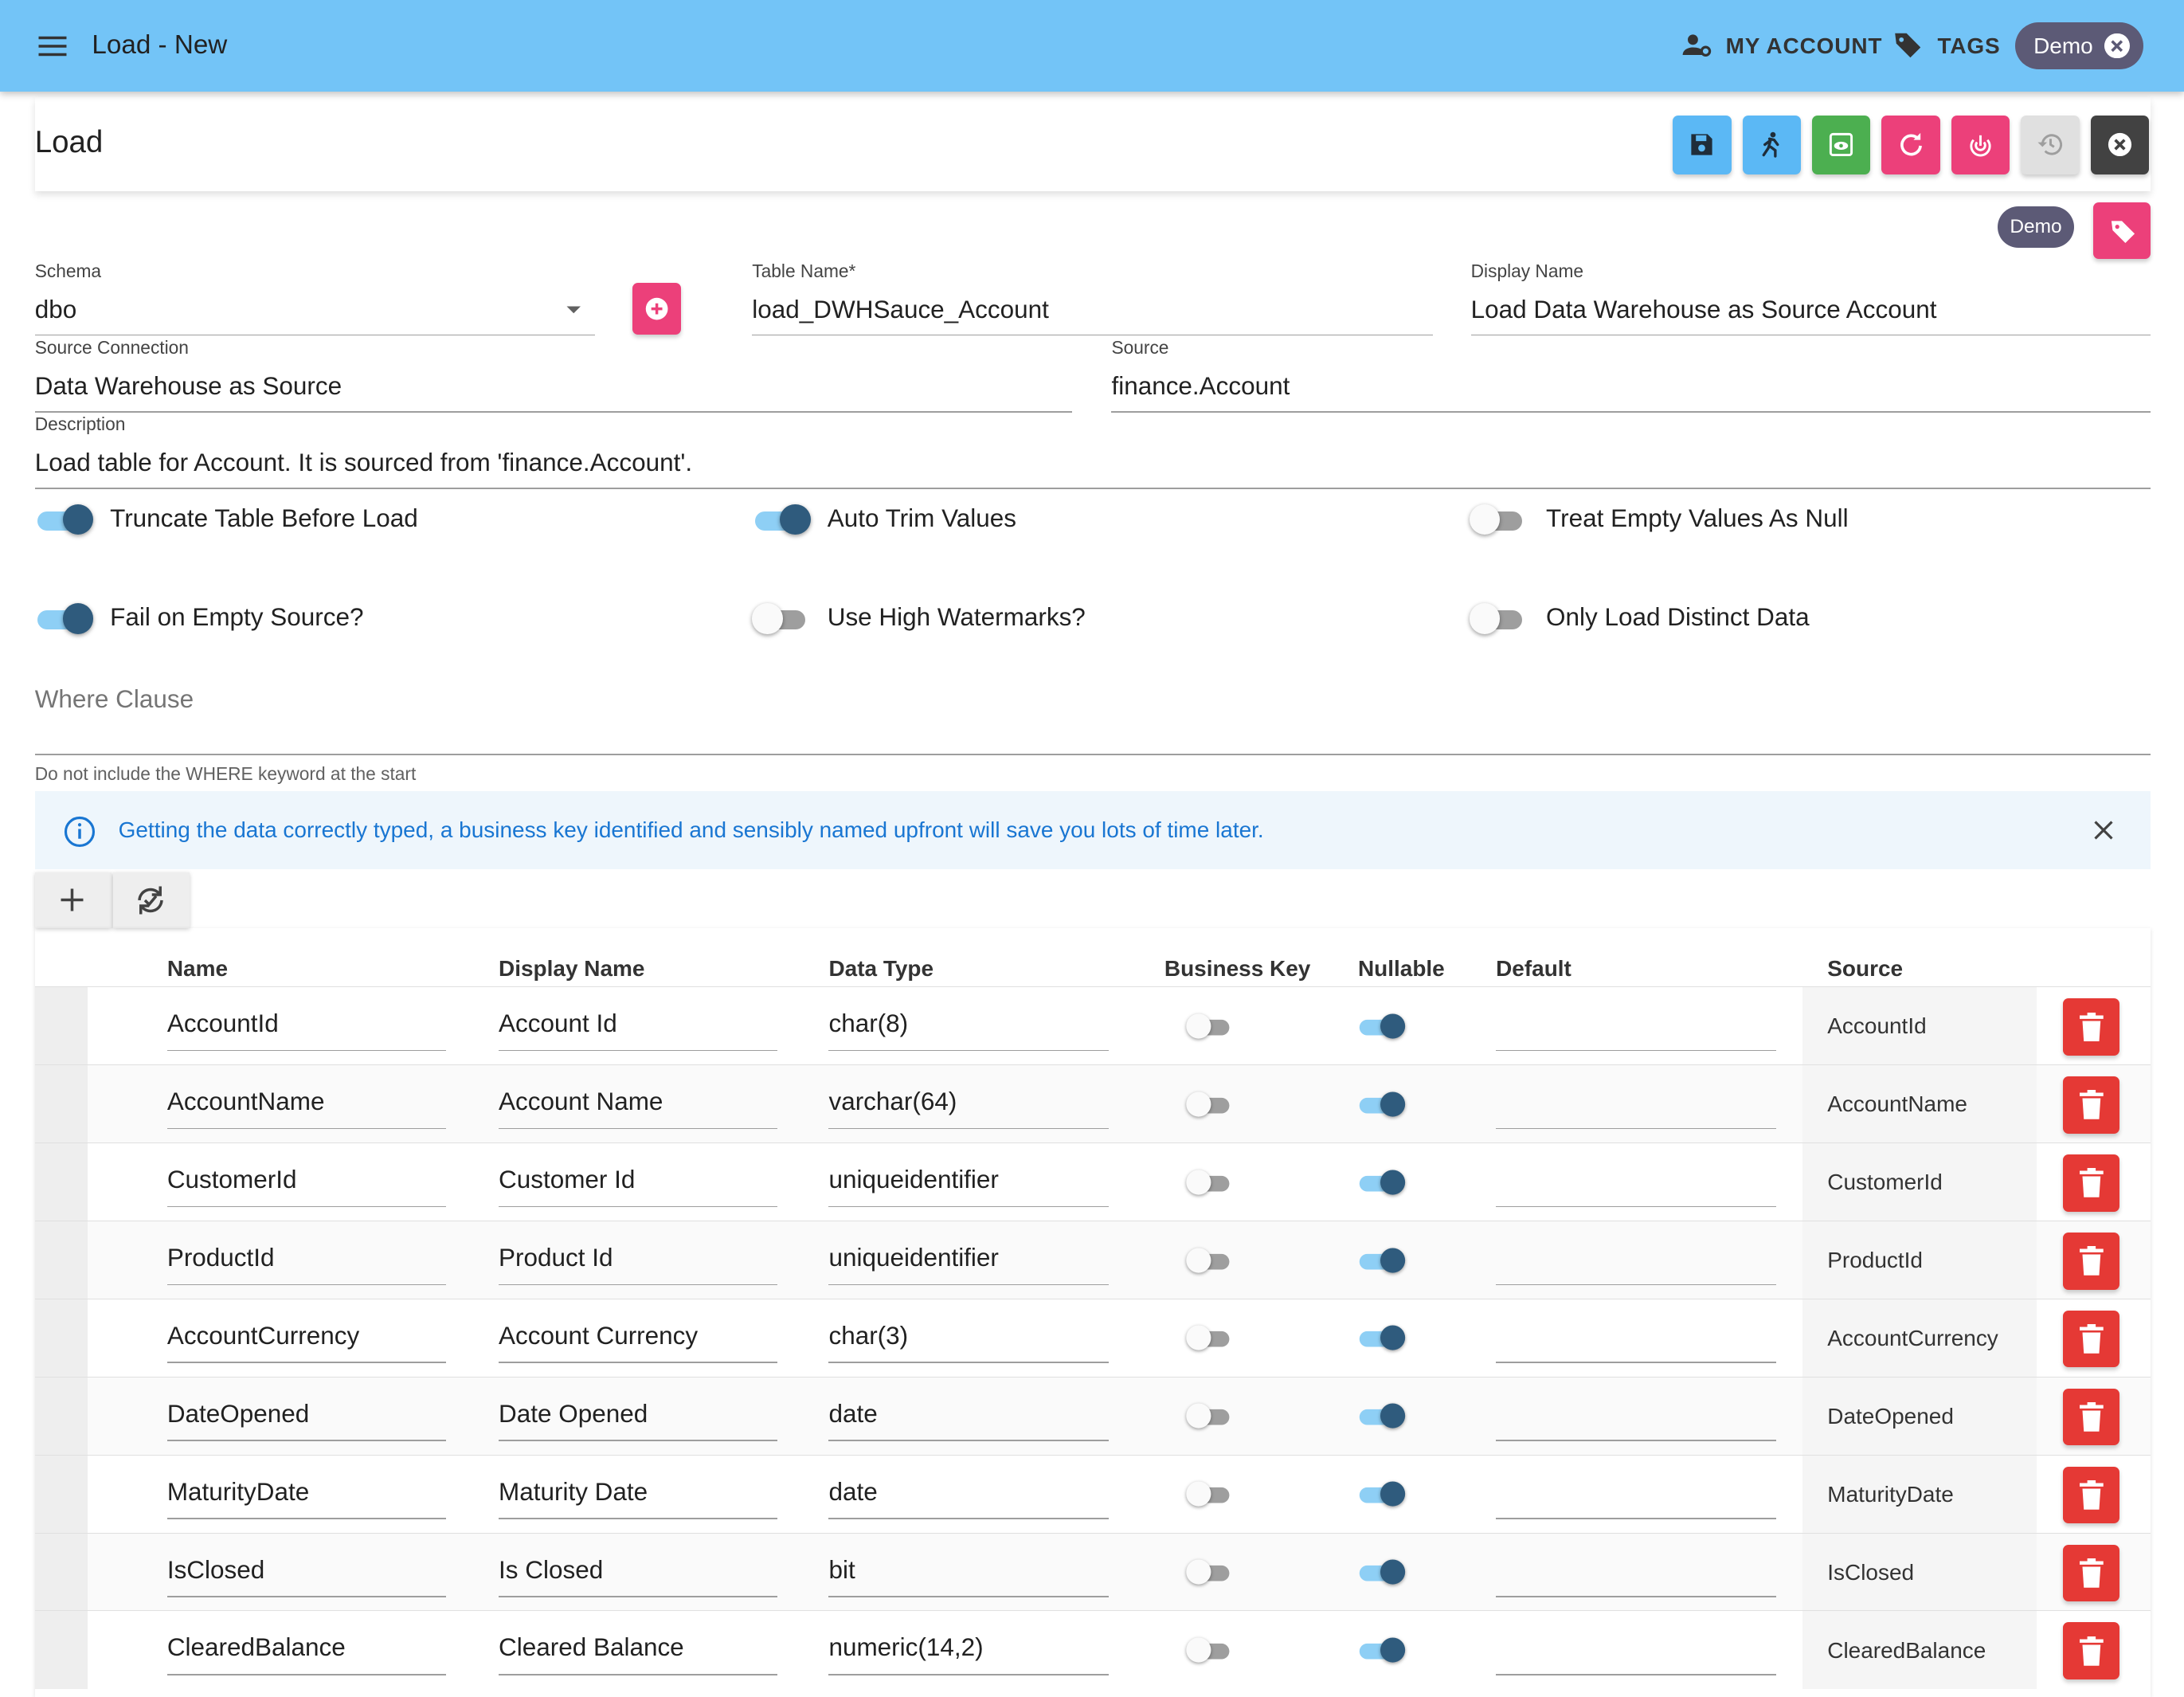  Describe the element at coordinates (567, 1179) in the screenshot. I see `column-display-name-input: Customer Id` at that location.